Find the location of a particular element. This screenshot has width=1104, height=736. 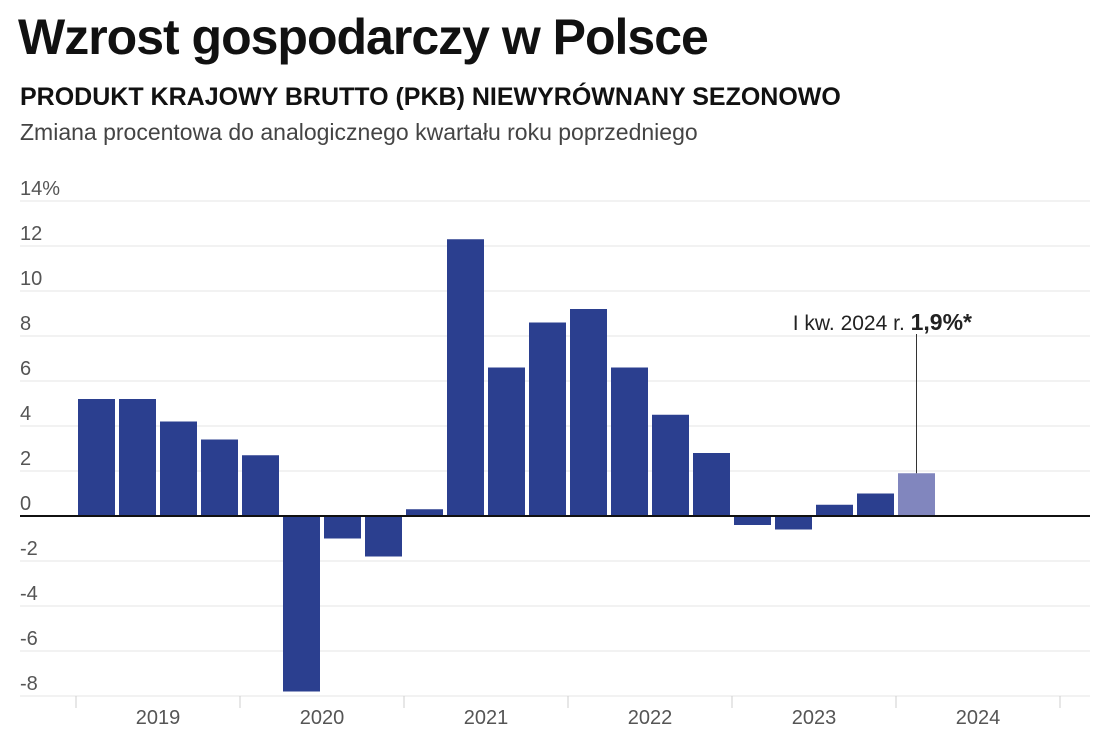

y-tick-label: 8 is located at coordinates (25, 324).